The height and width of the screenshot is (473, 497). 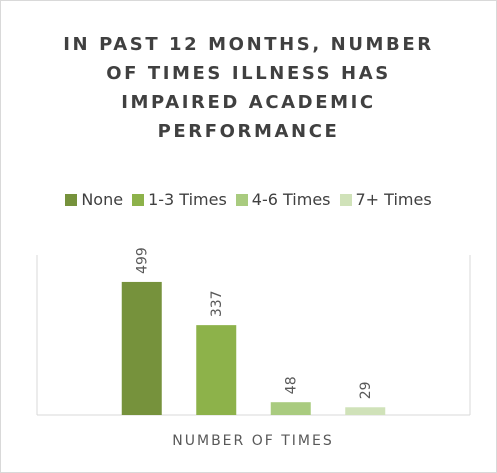 I want to click on legend-item: 4-6 Times, so click(x=283, y=199).